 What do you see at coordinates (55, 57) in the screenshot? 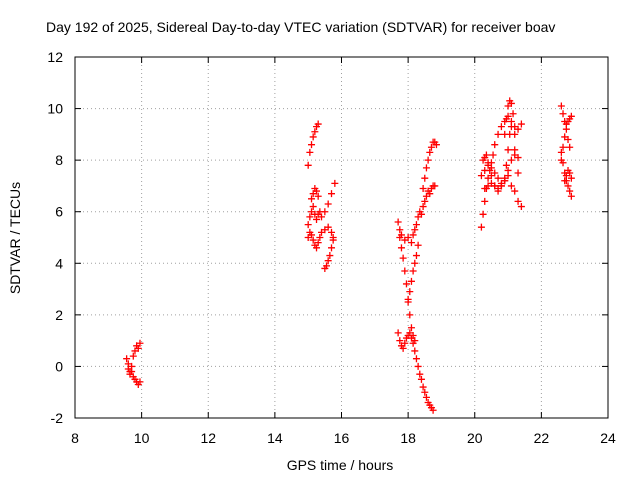
I see `y-tick-label: 12` at bounding box center [55, 57].